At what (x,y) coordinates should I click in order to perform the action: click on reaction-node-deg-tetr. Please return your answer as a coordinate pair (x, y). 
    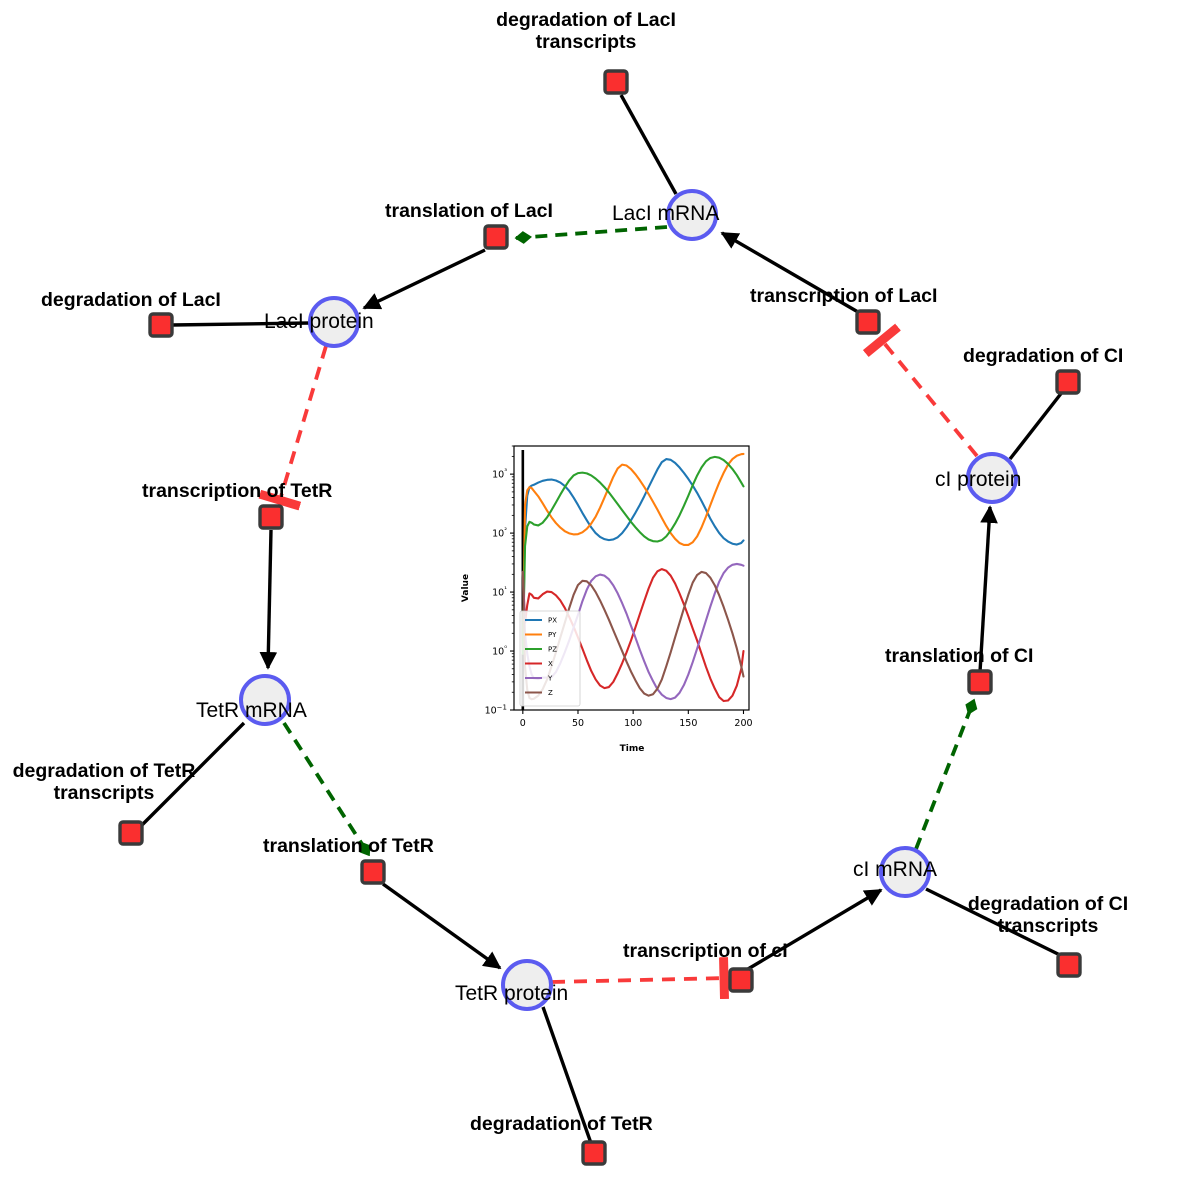
    Looking at the image, I should click on (594, 1153).